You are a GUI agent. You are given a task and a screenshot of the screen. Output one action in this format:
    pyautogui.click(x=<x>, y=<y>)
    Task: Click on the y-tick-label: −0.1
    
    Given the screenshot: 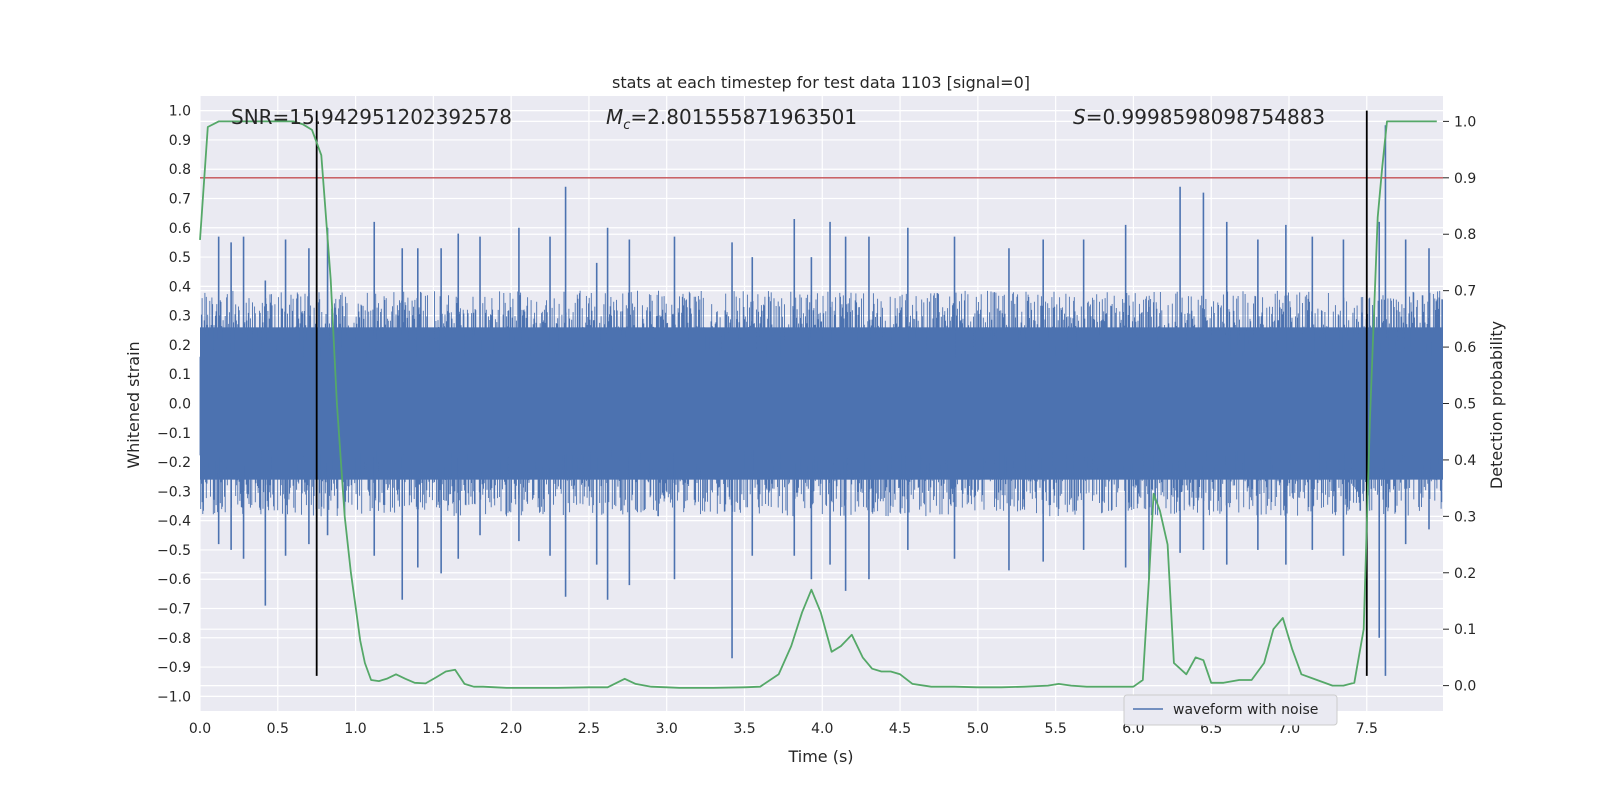 What is the action you would take?
    pyautogui.click(x=174, y=434)
    